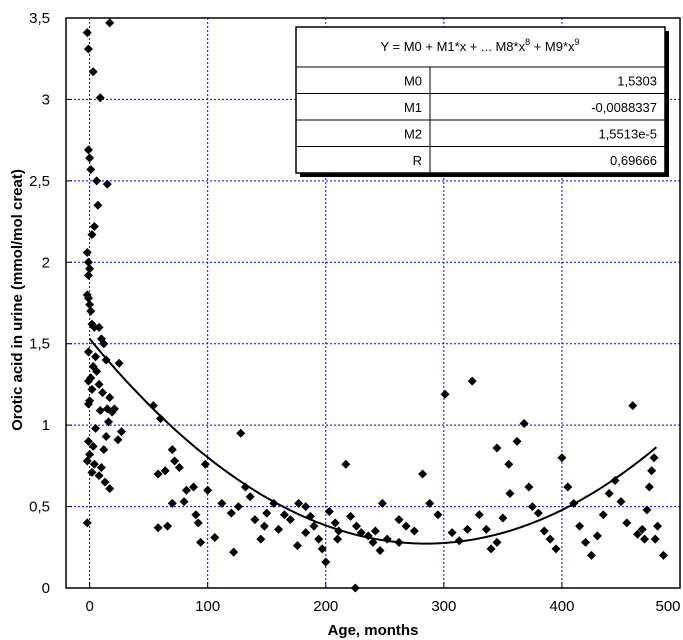  What do you see at coordinates (325, 606) in the screenshot?
I see `x-tick-label: 200` at bounding box center [325, 606].